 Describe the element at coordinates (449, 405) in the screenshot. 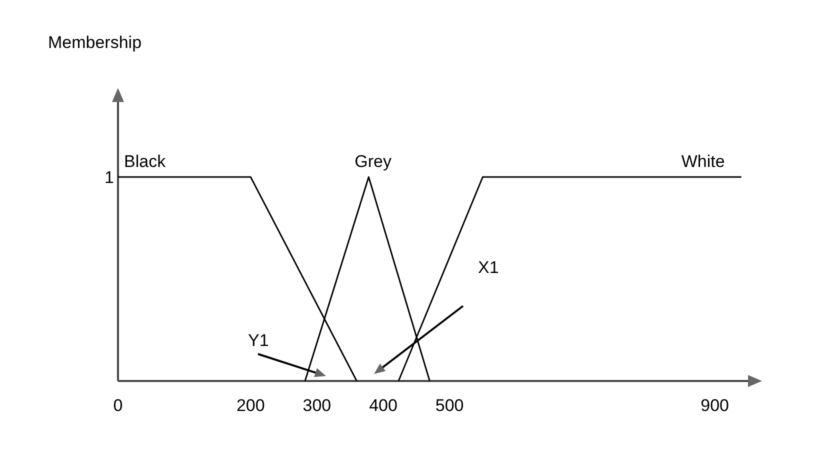

I see `x-tick-label: 500` at that location.